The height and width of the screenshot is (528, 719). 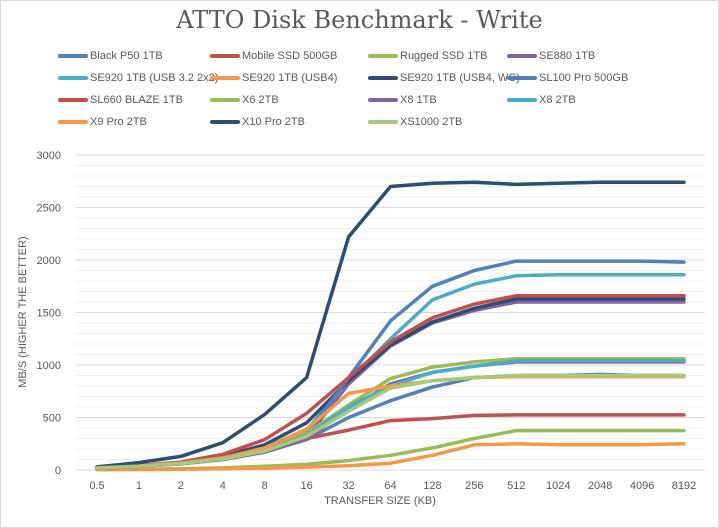 What do you see at coordinates (181, 486) in the screenshot?
I see `x-tick-label: 2` at bounding box center [181, 486].